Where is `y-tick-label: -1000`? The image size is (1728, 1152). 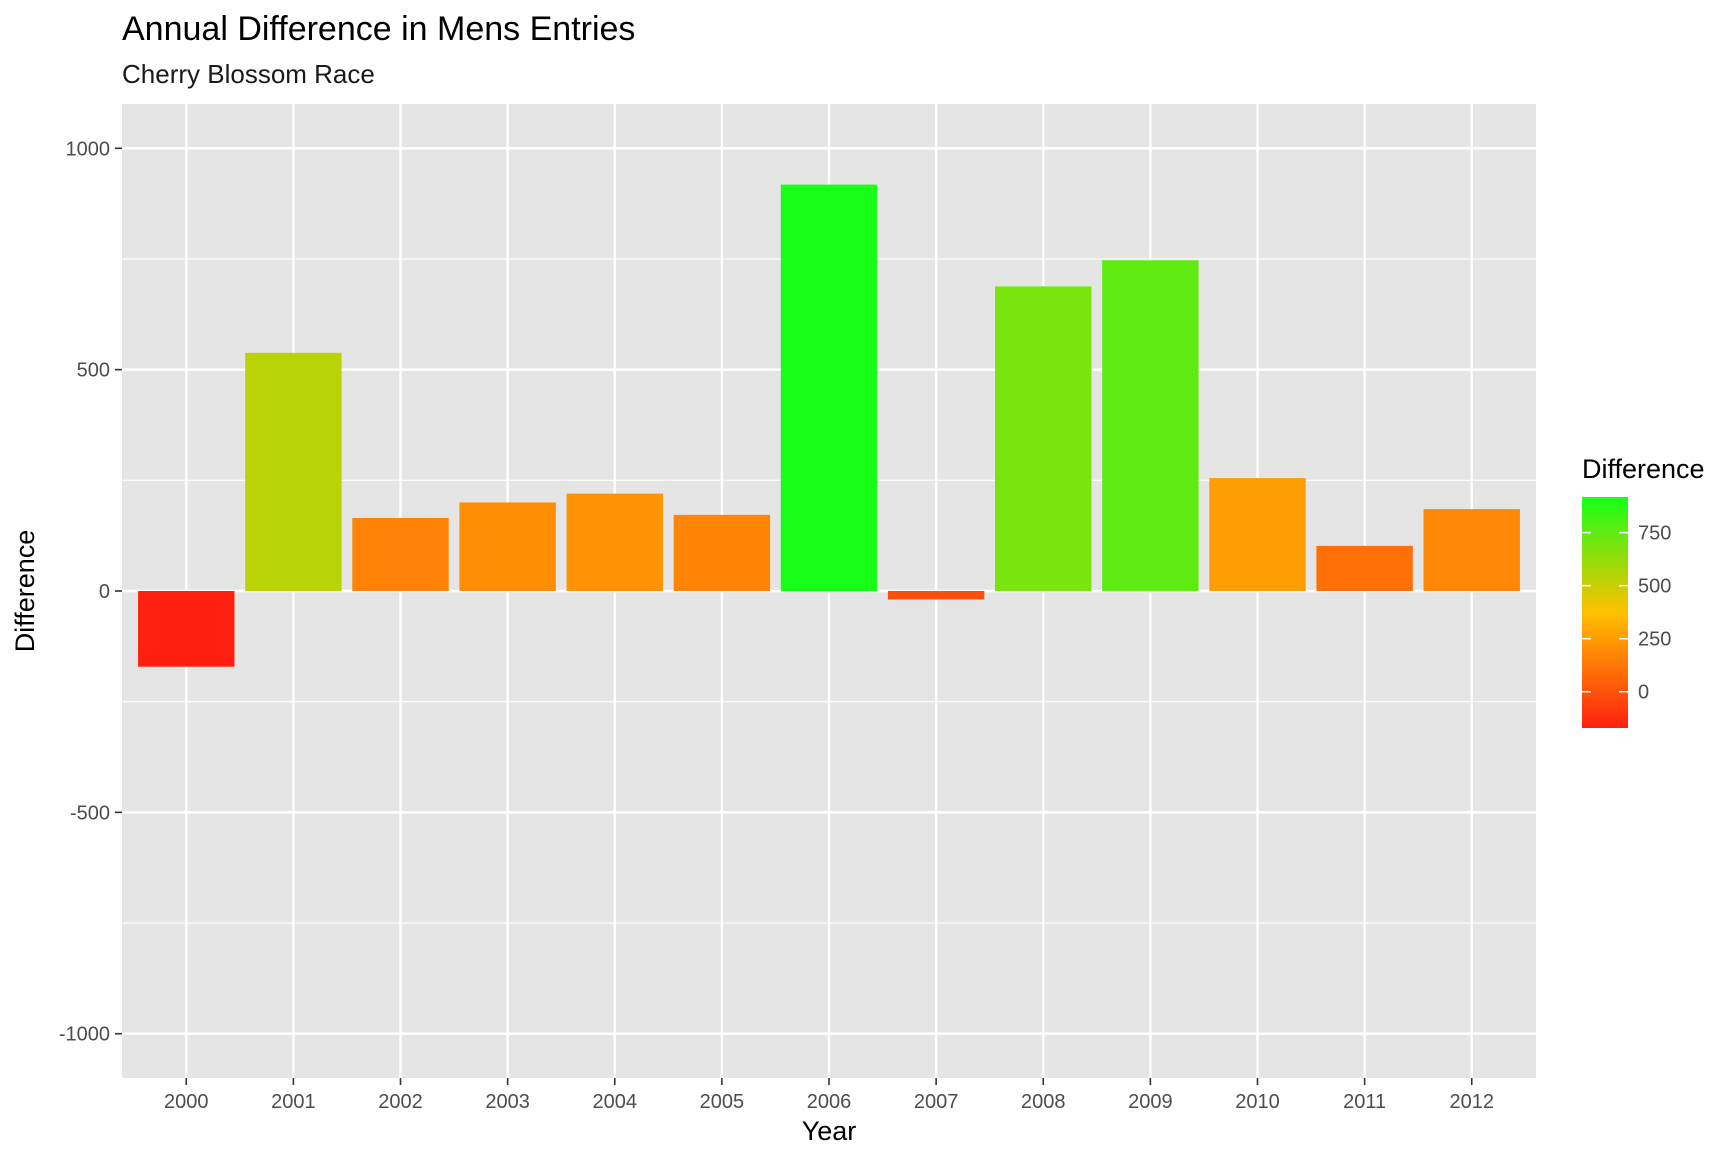
y-tick-label: -1000 is located at coordinates (84, 1035).